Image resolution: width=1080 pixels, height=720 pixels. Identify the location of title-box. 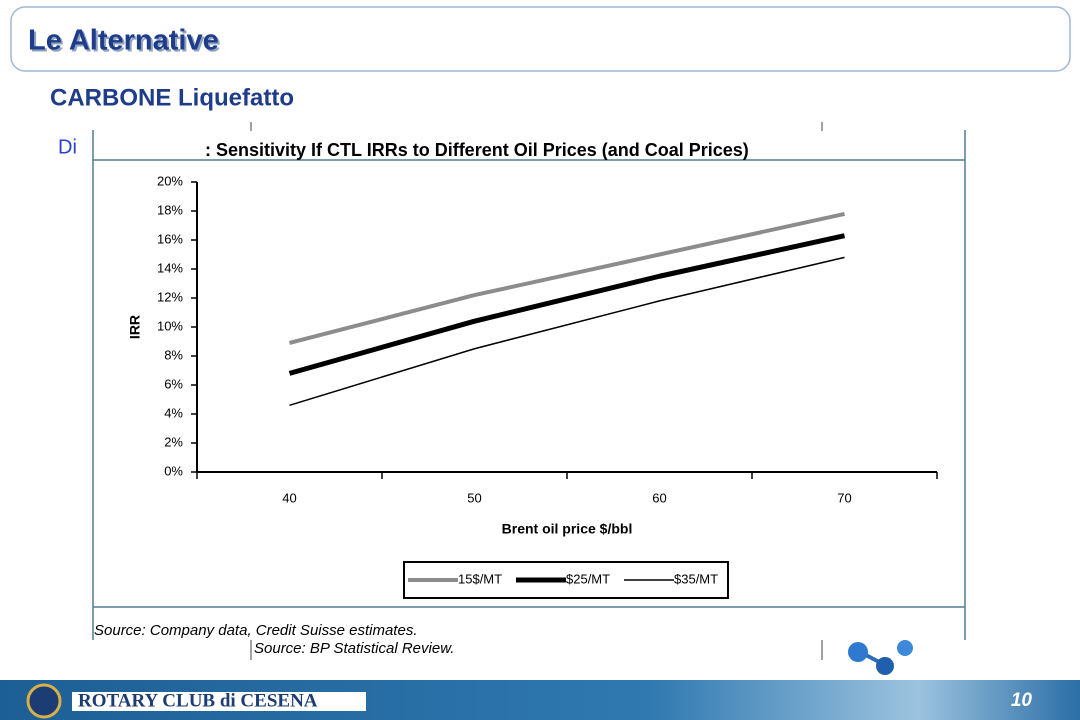
(540, 39).